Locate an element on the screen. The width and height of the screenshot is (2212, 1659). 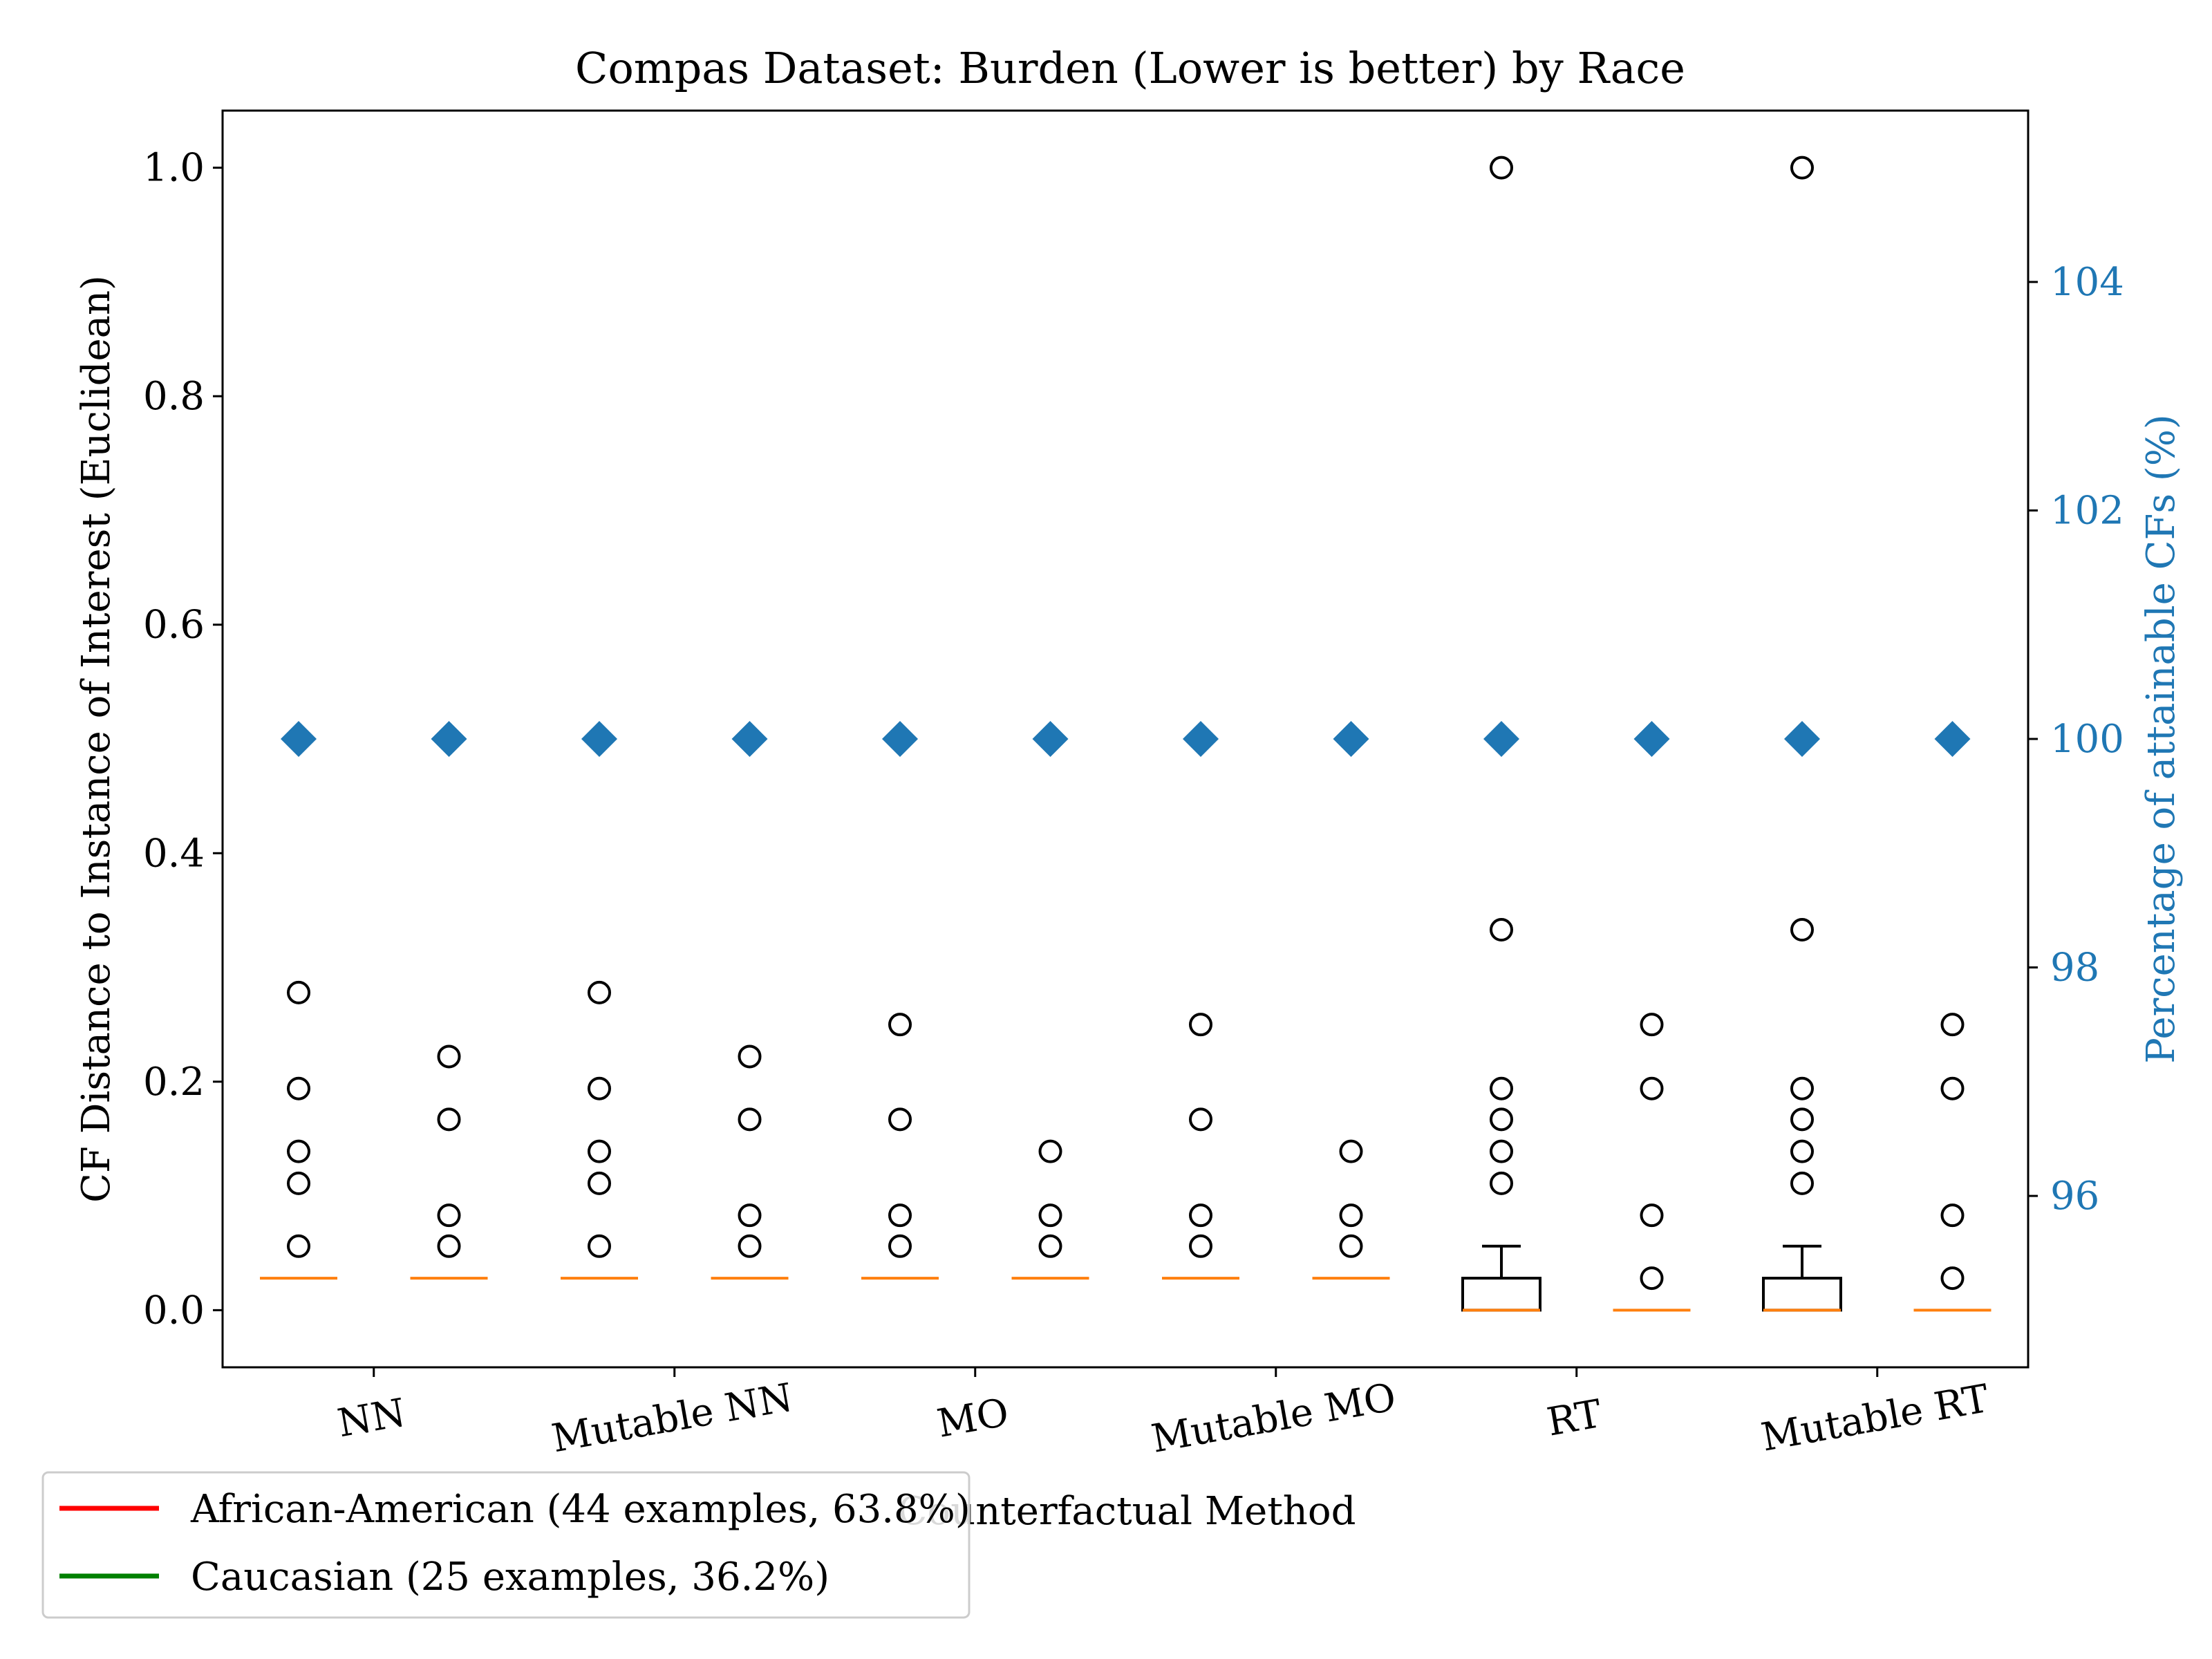
y-right-tick-label: 96 is located at coordinates (2074, 1196).